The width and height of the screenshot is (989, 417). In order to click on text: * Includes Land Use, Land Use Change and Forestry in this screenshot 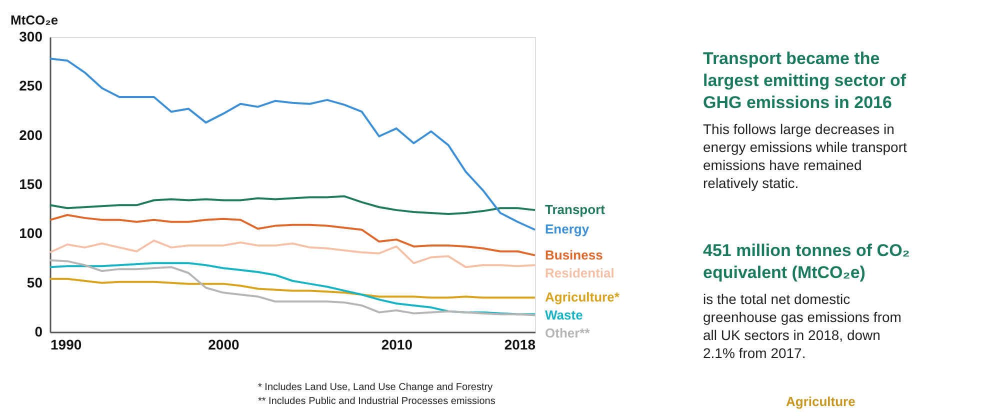, I will do `click(375, 387)`.